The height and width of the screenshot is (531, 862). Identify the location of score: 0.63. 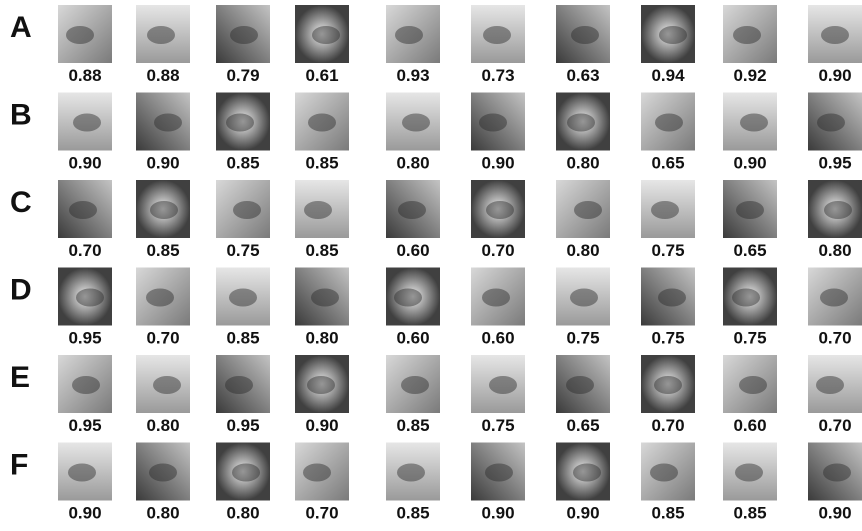
(582, 75).